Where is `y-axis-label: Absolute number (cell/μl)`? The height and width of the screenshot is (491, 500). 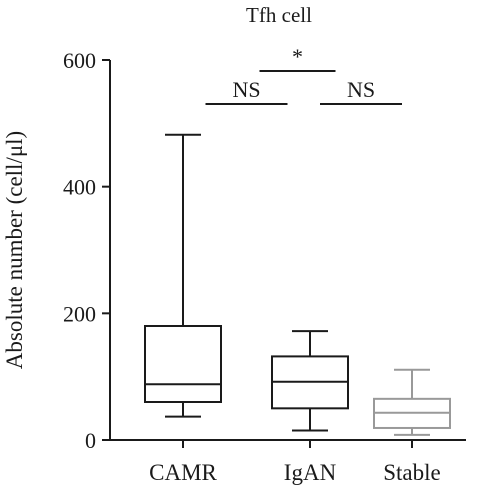
y-axis-label: Absolute number (cell/μl) is located at coordinates (14, 250).